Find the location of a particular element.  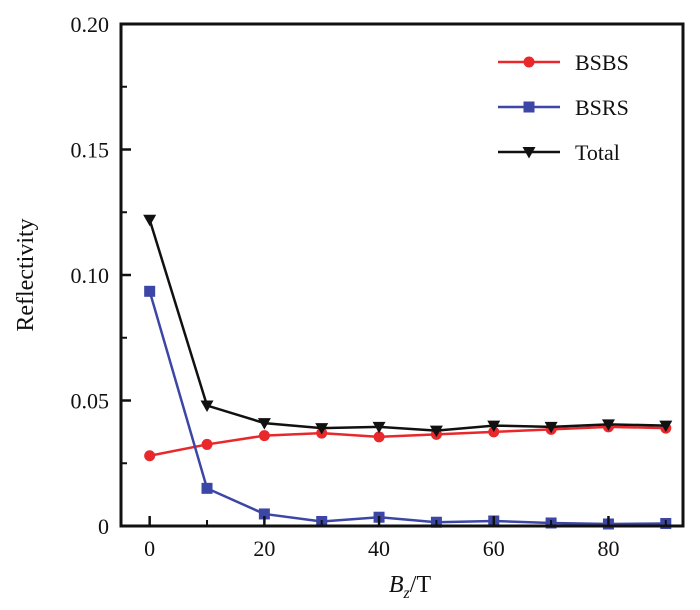

y-tick-label: 0.10 is located at coordinates (90, 275).